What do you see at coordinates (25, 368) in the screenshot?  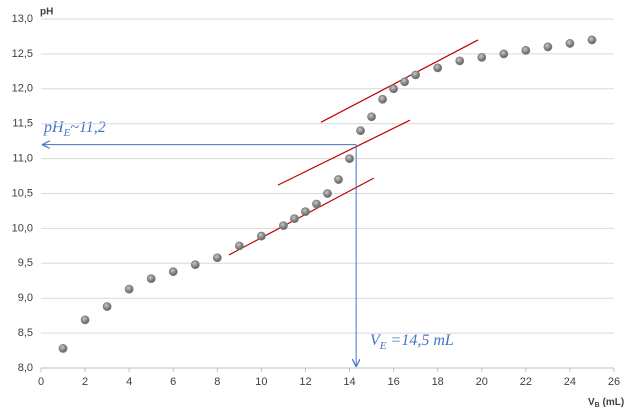 I see `y-tick-label: 8,0` at bounding box center [25, 368].